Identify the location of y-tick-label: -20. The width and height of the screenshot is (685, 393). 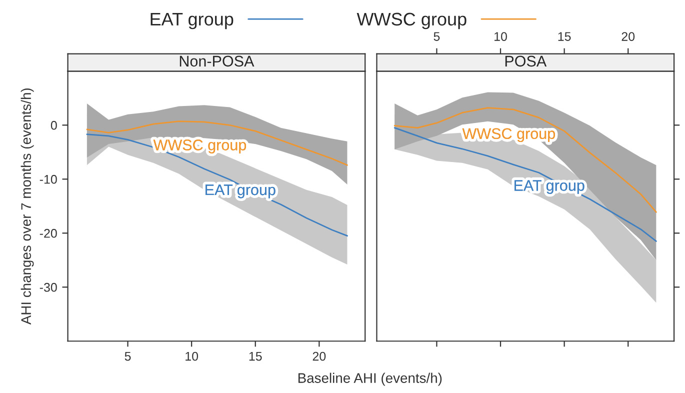
(48, 233).